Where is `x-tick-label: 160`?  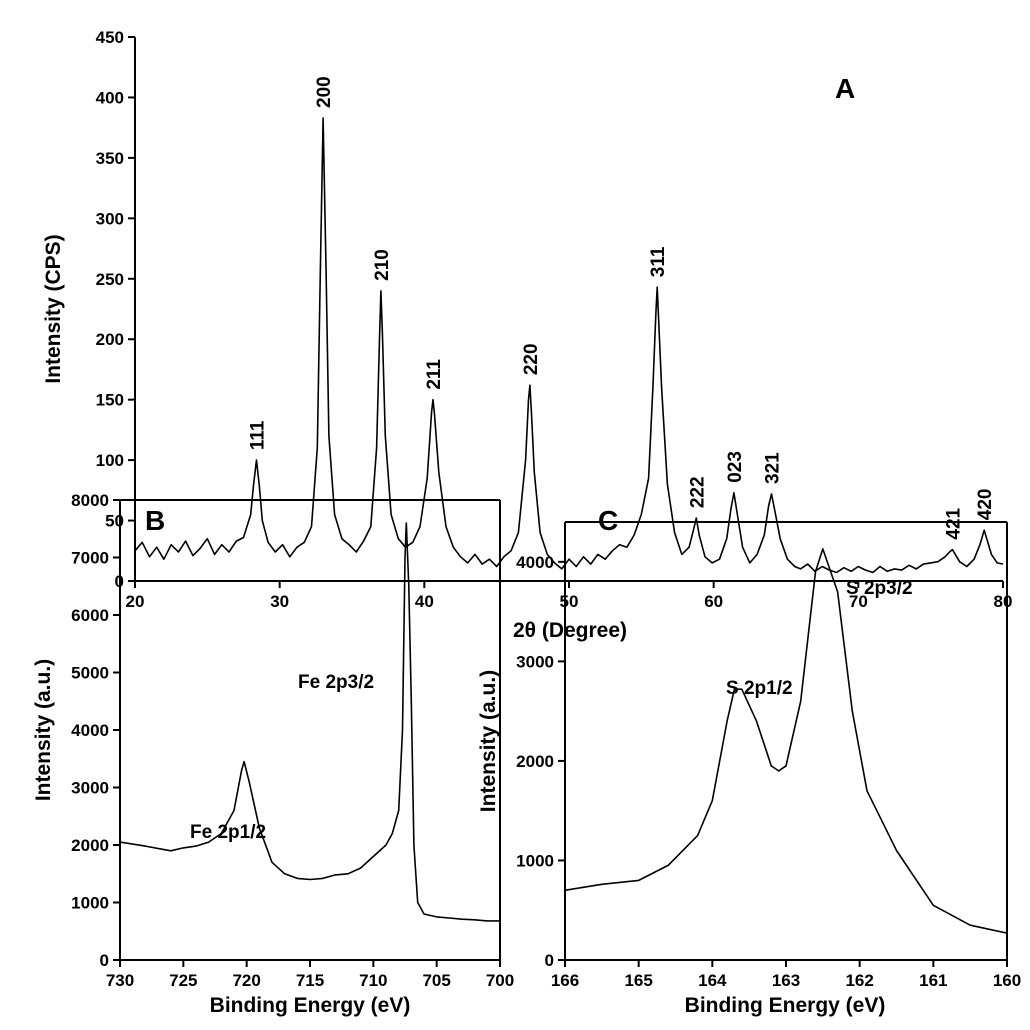
x-tick-label: 160 is located at coordinates (1007, 980).